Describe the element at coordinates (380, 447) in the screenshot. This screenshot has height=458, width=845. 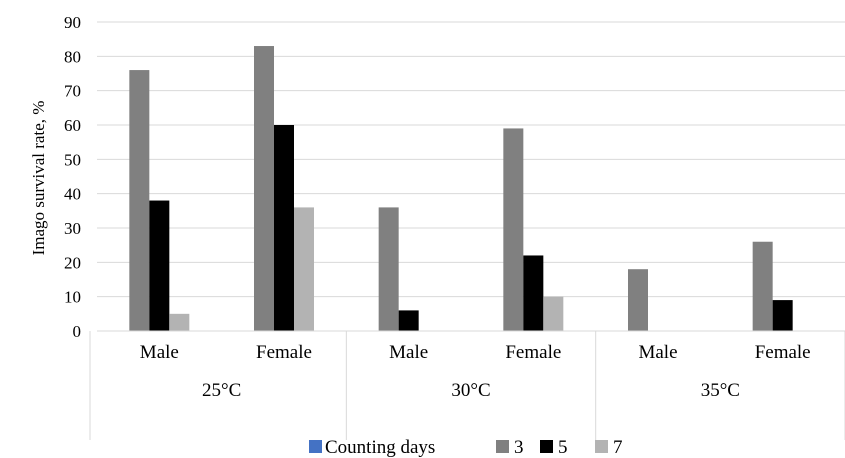
I see `legend-title: Counting days` at that location.